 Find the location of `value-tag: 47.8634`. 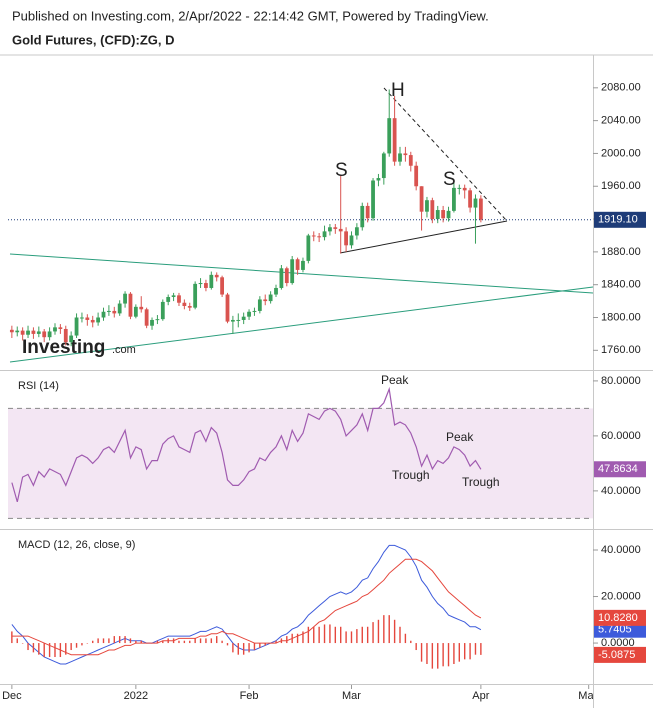

value-tag: 47.8634 is located at coordinates (618, 469).